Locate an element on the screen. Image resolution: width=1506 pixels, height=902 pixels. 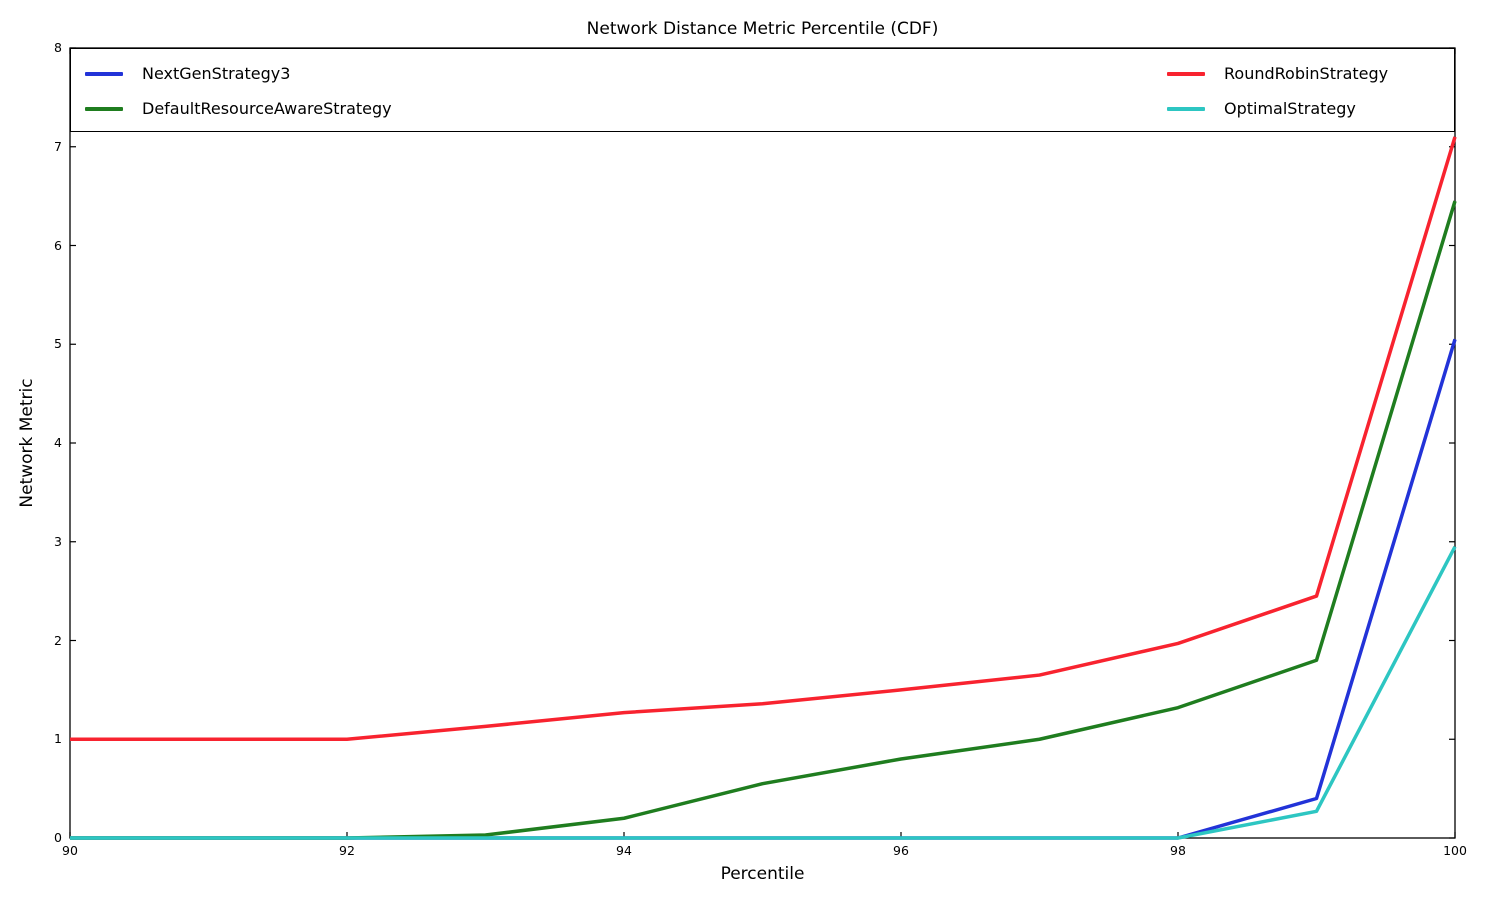
legend-item: RoundRobinStrategy is located at coordinates (1277, 73).